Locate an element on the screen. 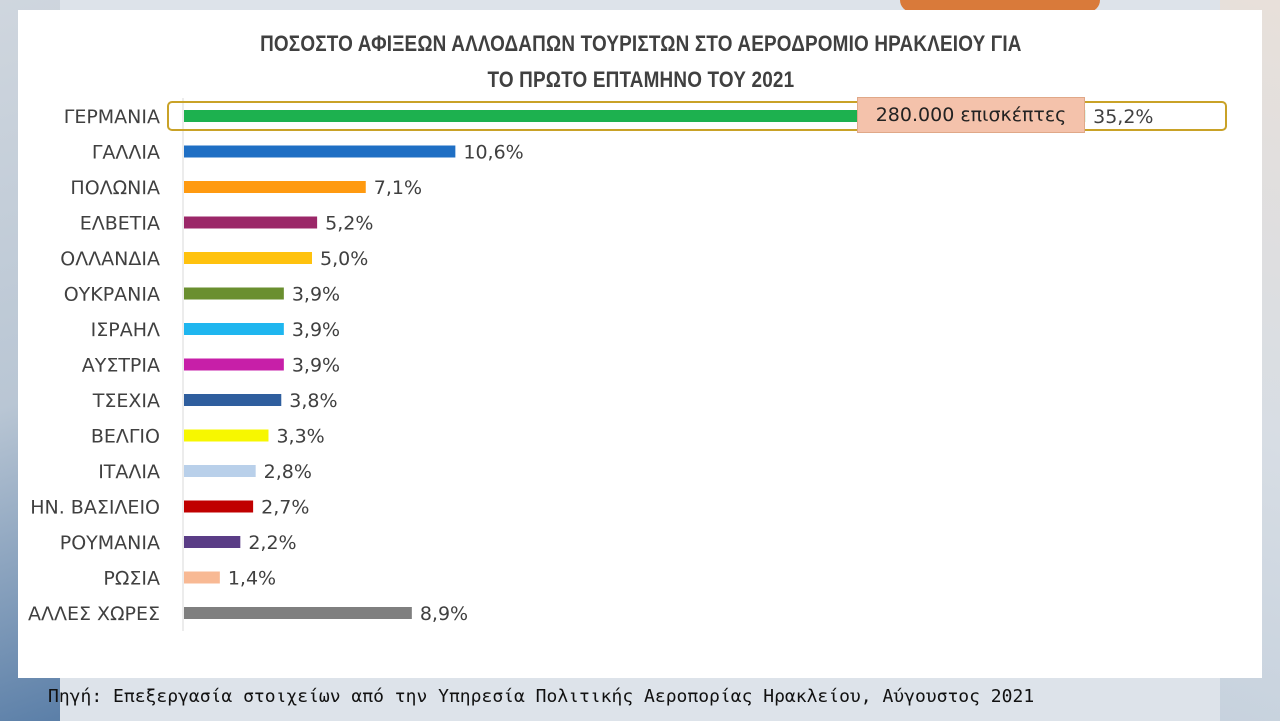 The height and width of the screenshot is (721, 1280). value-label: 3,3% is located at coordinates (300, 437).